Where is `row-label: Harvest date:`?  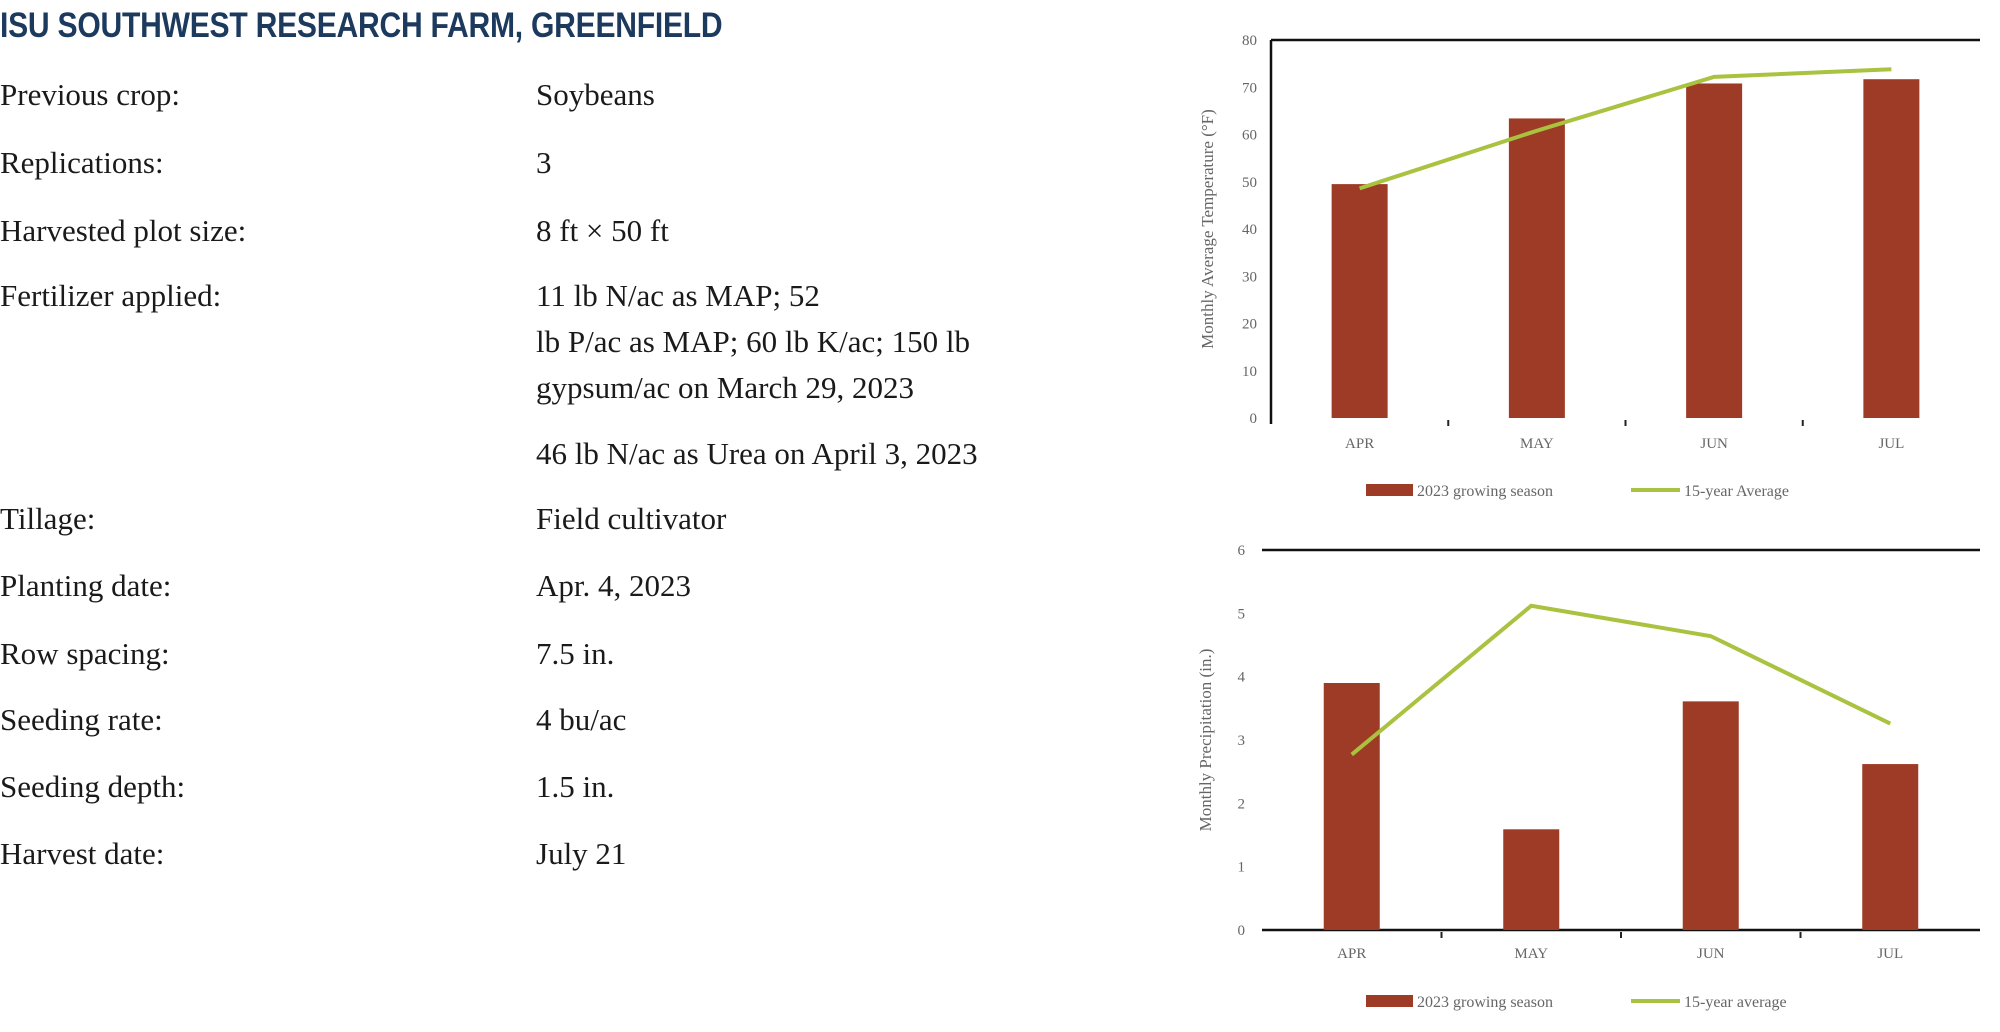 row-label: Harvest date: is located at coordinates (82, 853).